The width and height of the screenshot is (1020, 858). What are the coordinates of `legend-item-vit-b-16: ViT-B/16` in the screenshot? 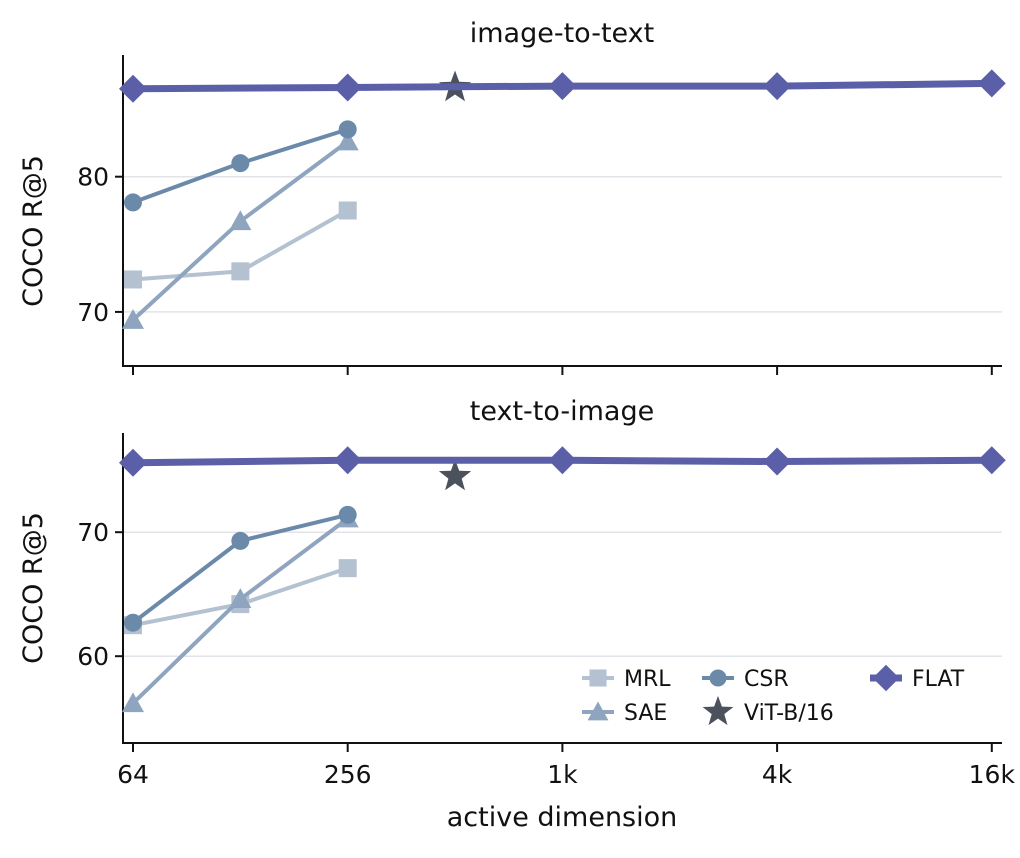 It's located at (768, 710).